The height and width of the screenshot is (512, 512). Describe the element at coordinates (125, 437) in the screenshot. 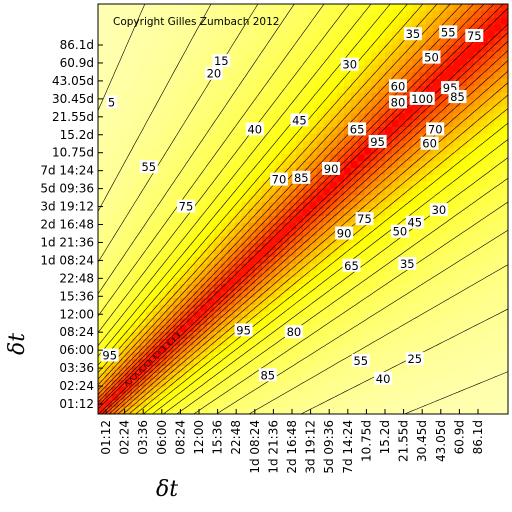

I see `x-tick-label: 02:24` at that location.